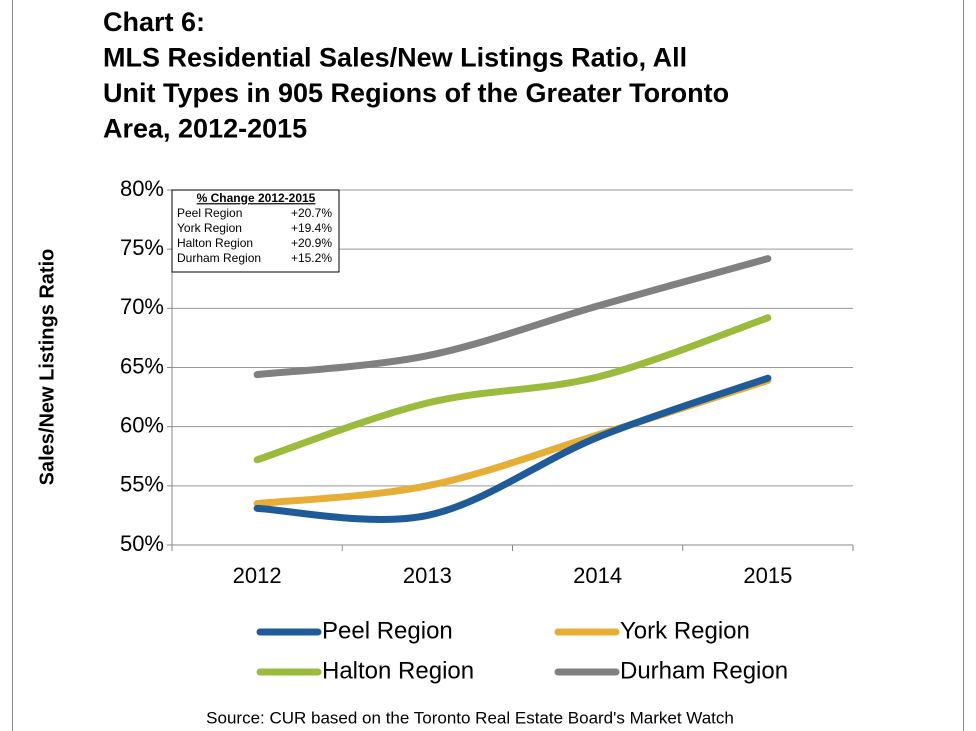 The height and width of the screenshot is (731, 976). I want to click on annotation-value: +20.7%, so click(311, 213).